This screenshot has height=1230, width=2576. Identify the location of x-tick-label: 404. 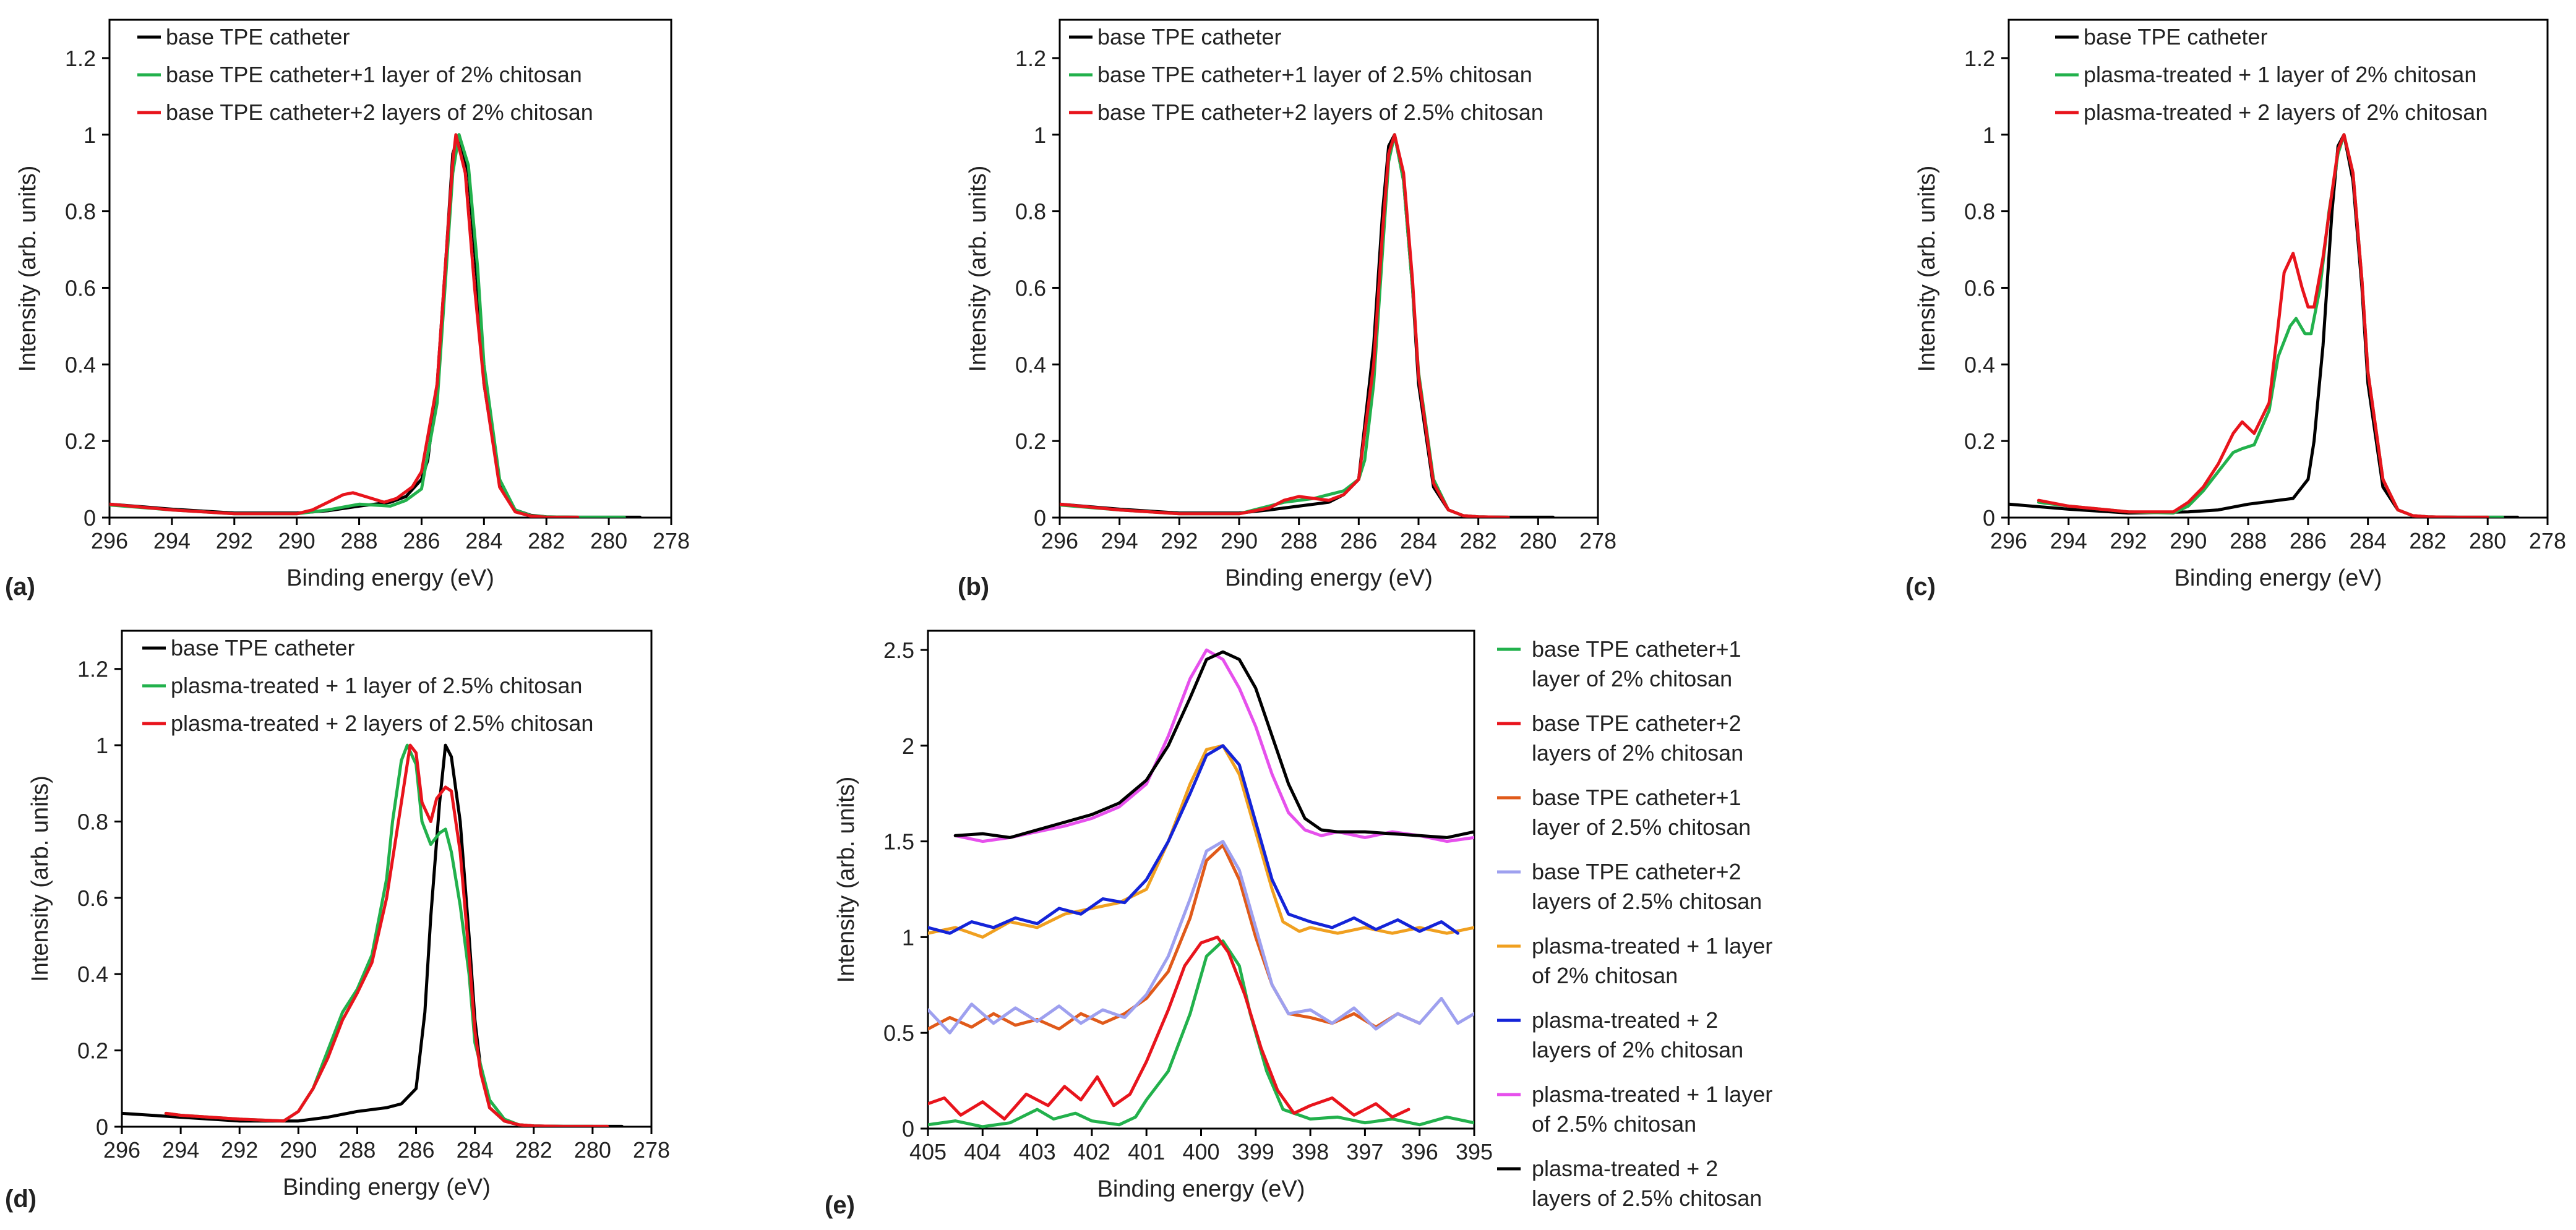
(982, 1152).